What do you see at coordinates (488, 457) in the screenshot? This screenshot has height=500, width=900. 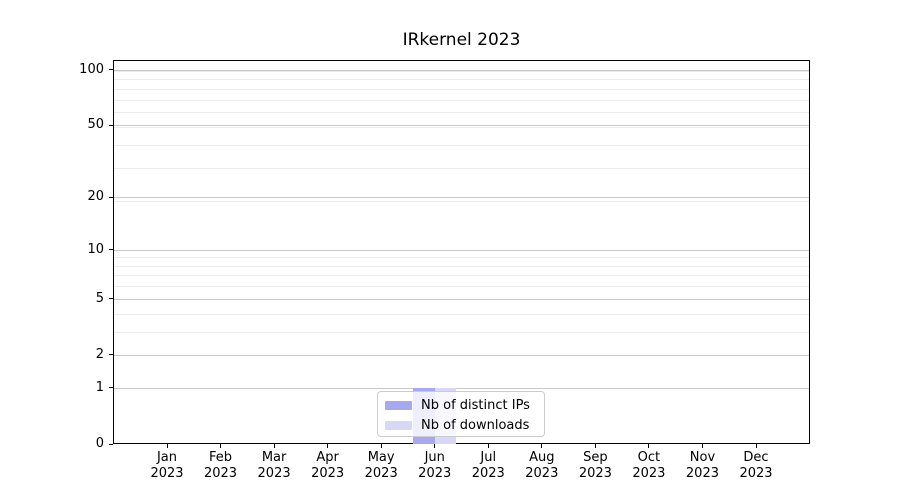 I see `x-tick-label-month: Jul` at bounding box center [488, 457].